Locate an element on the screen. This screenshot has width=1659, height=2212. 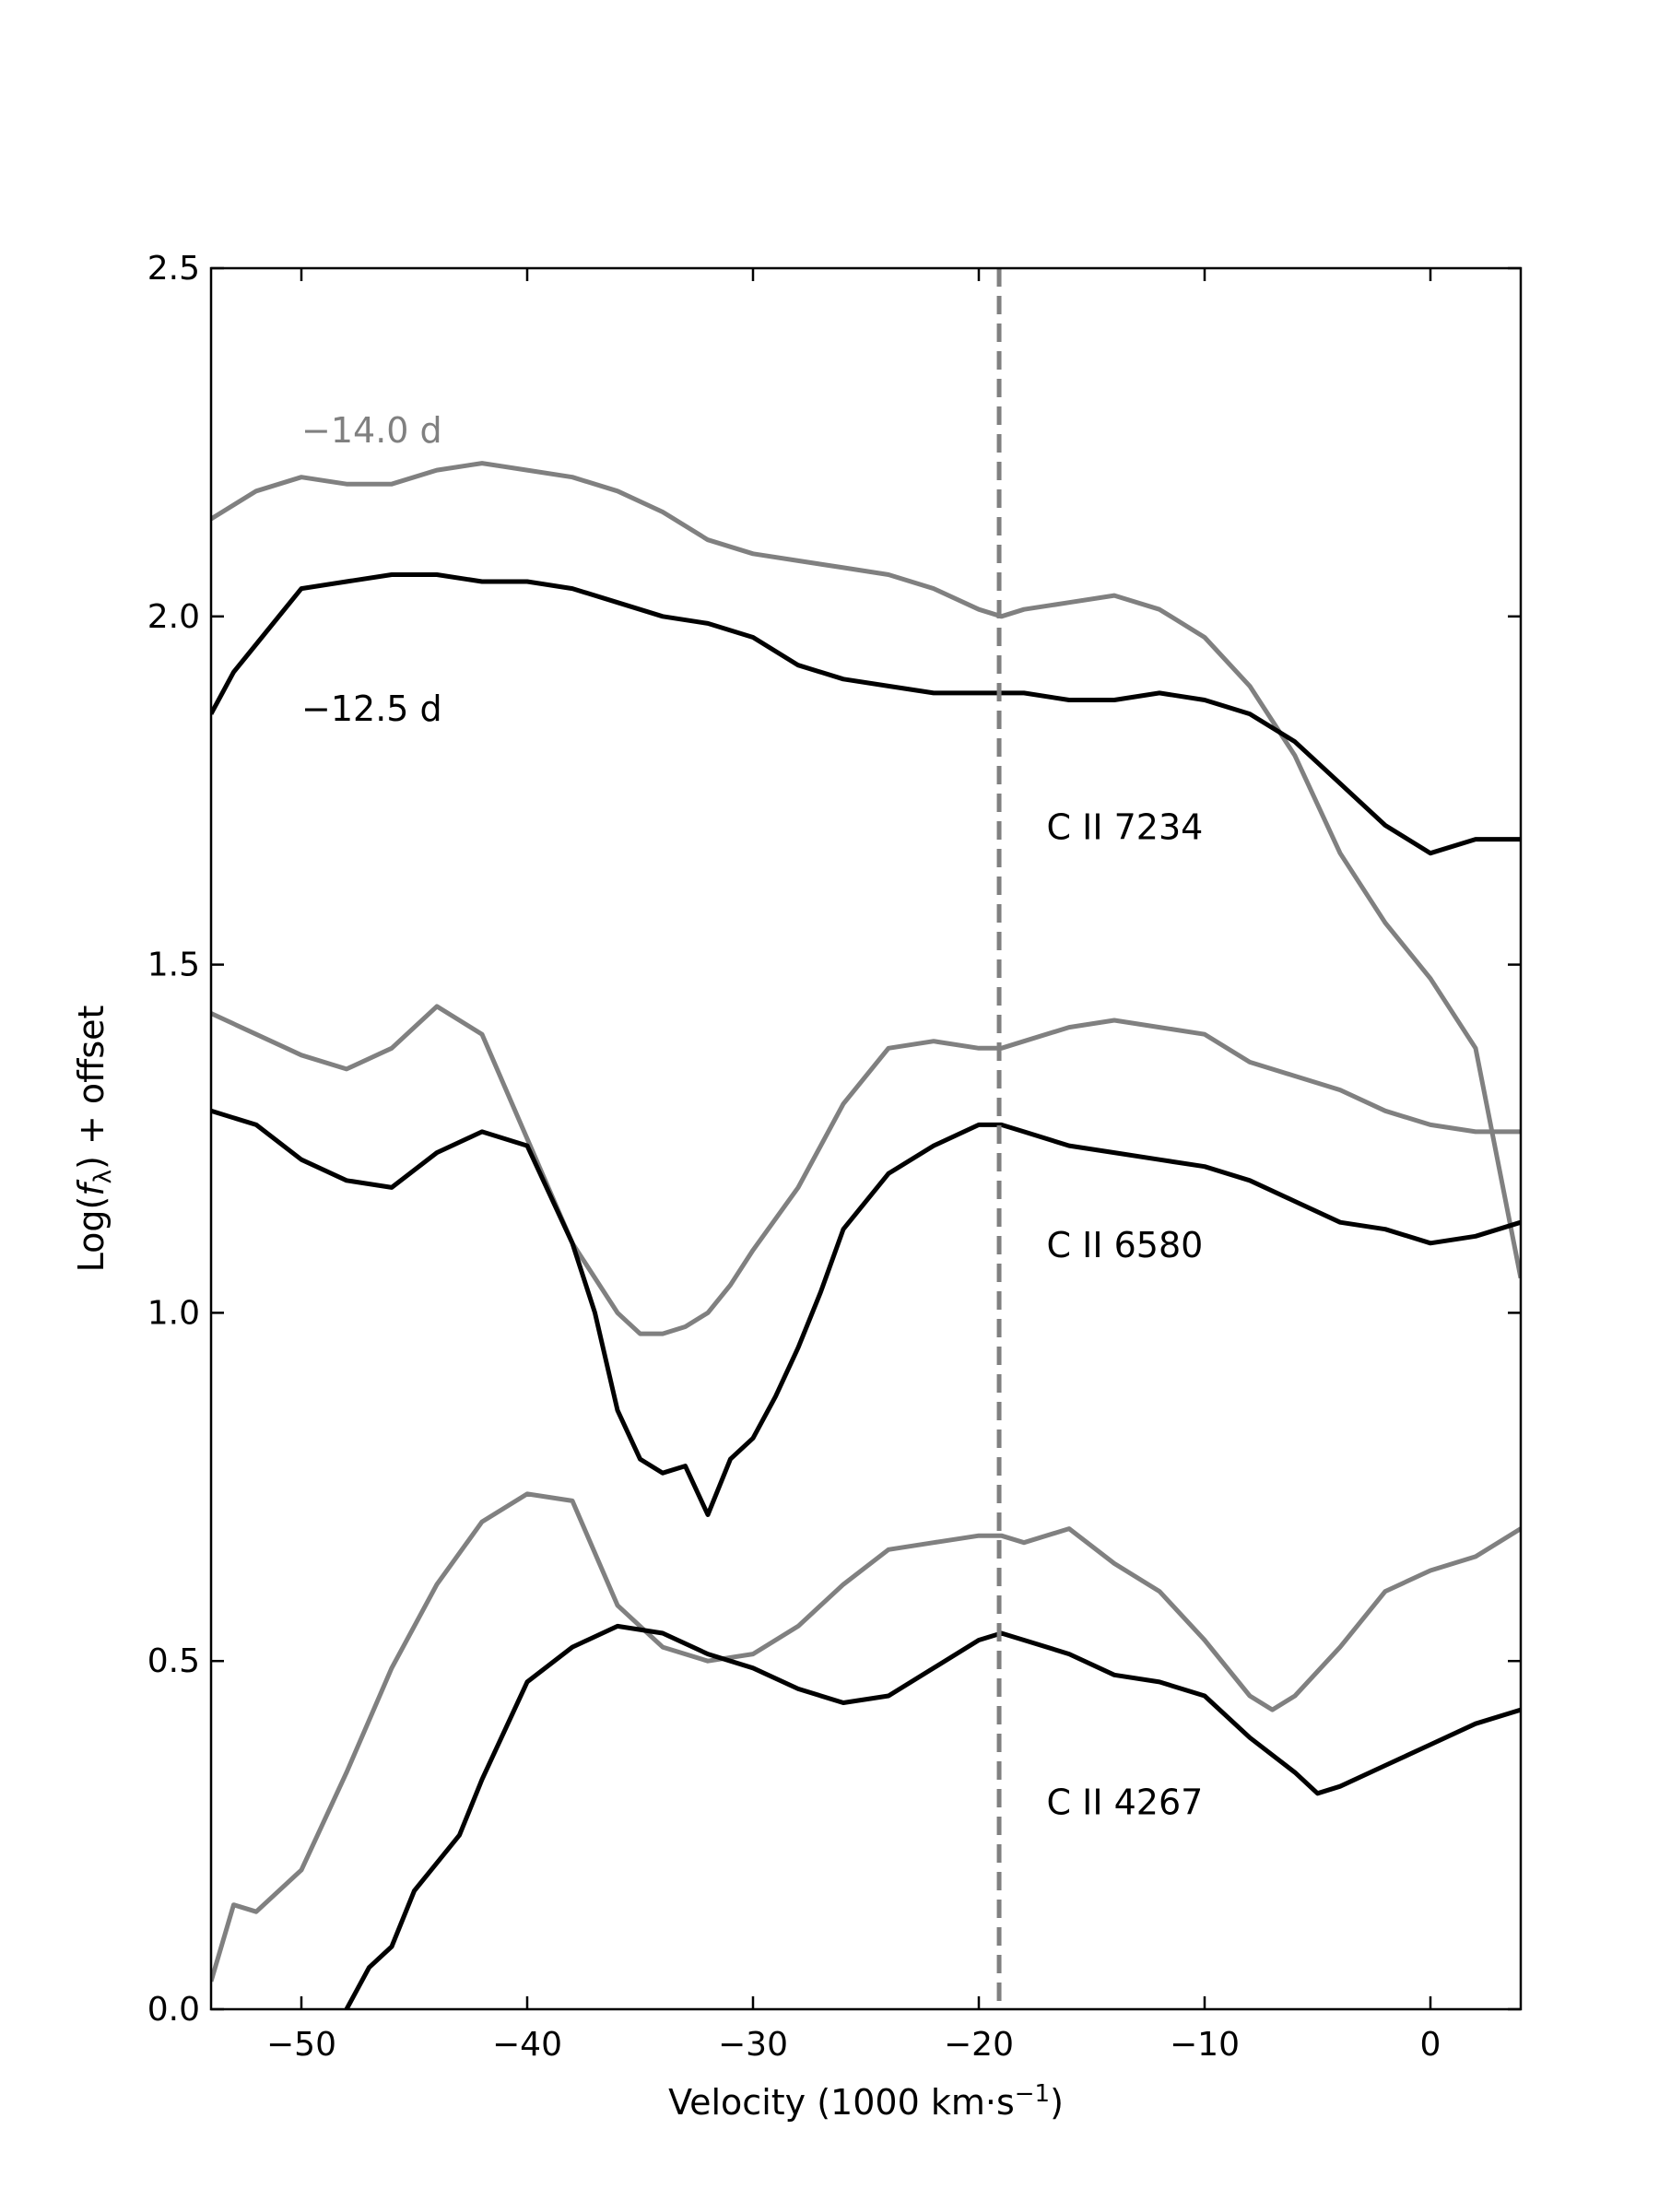
y-tick-label: 2.0 is located at coordinates (173, 617).